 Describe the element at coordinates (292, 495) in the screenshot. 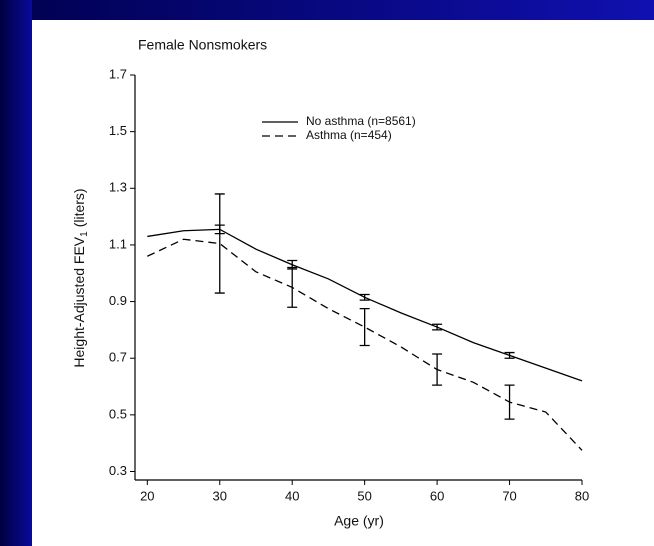

I see `x-tick-label: 40` at that location.